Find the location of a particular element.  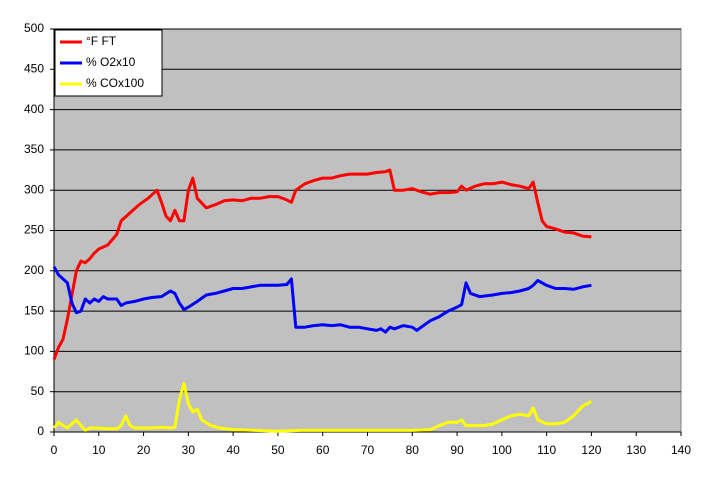

y-tick-label: 0 is located at coordinates (40, 431).